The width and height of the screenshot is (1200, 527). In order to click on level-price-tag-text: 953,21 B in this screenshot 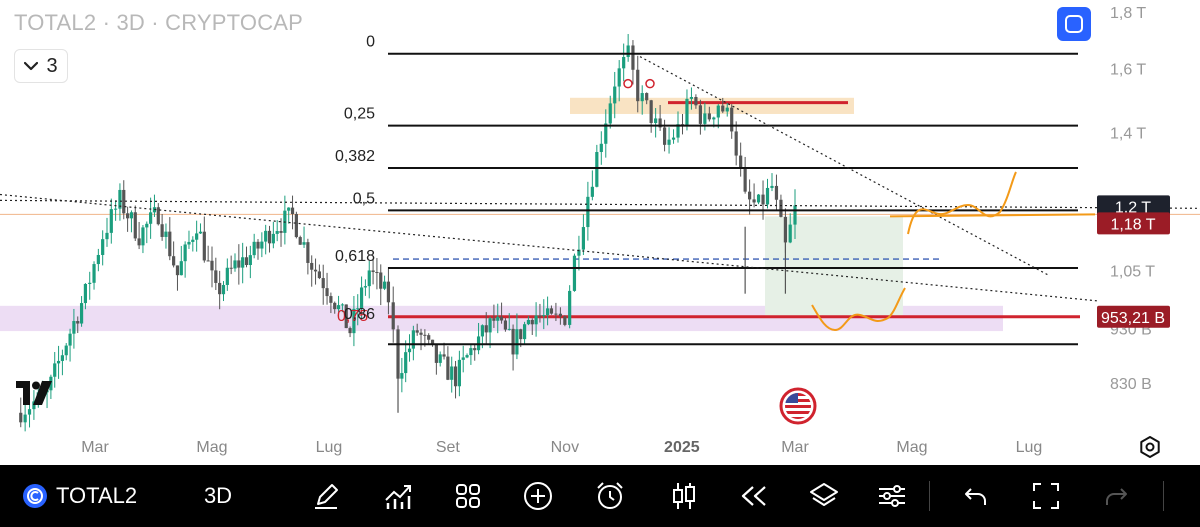, I will do `click(1133, 318)`.